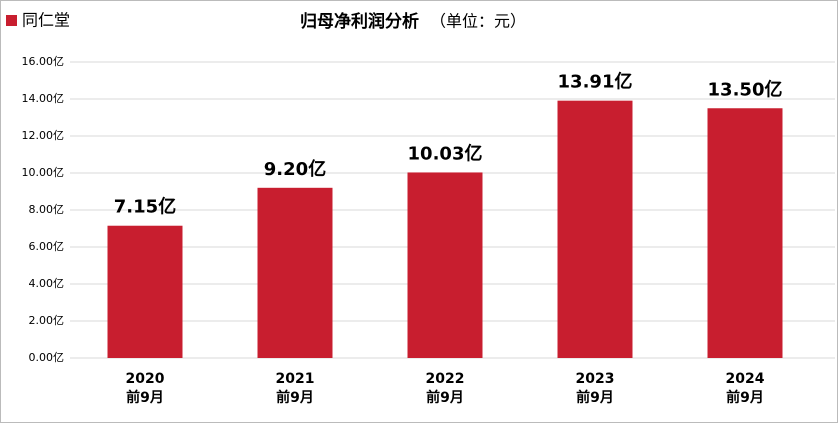 Image resolution: width=838 pixels, height=423 pixels. I want to click on chart-title: 归母净利润分析, so click(359, 21).